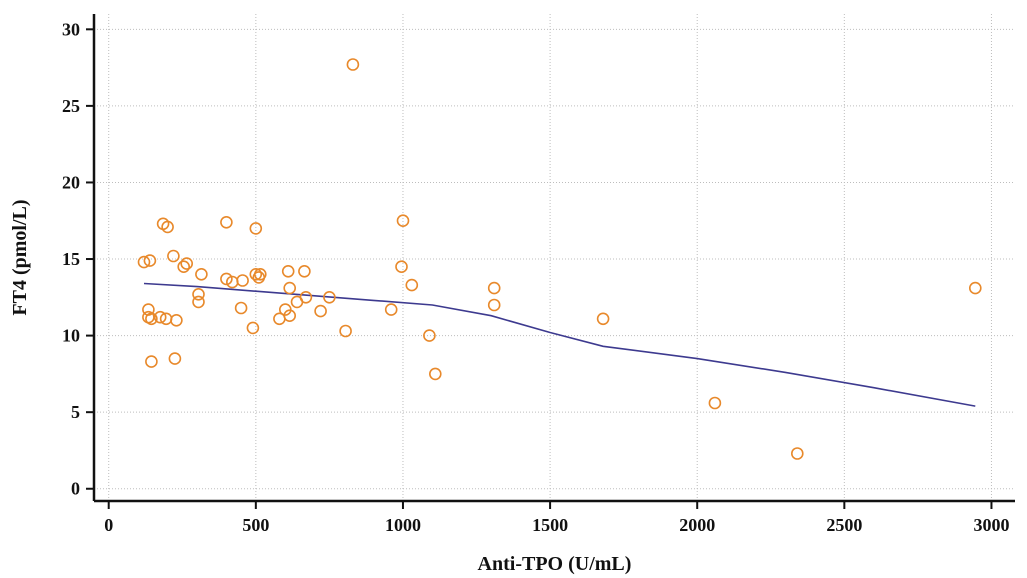 The image size is (1027, 578). I want to click on y-axis-title: FT4 (pmol/L), so click(20, 257).